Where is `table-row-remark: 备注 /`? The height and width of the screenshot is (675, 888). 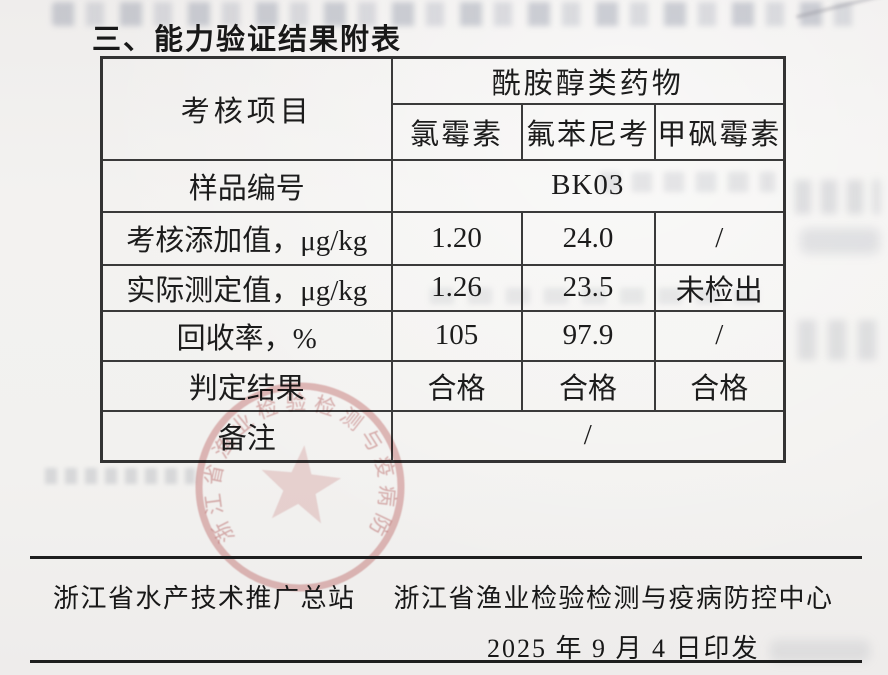
table-row-remark: 备注 / is located at coordinates (443, 436).